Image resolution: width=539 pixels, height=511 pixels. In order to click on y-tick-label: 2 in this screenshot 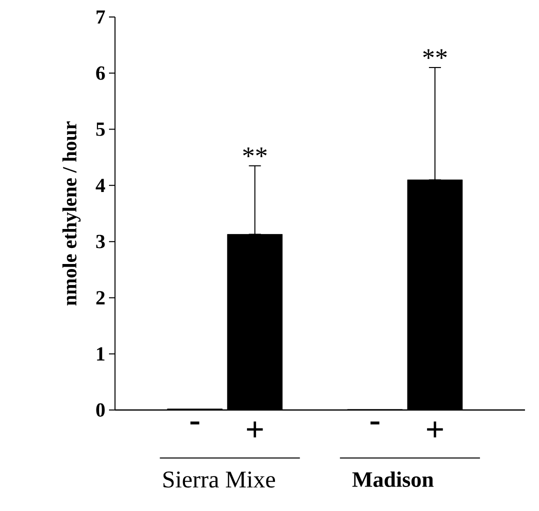, I will do `click(100, 297)`.